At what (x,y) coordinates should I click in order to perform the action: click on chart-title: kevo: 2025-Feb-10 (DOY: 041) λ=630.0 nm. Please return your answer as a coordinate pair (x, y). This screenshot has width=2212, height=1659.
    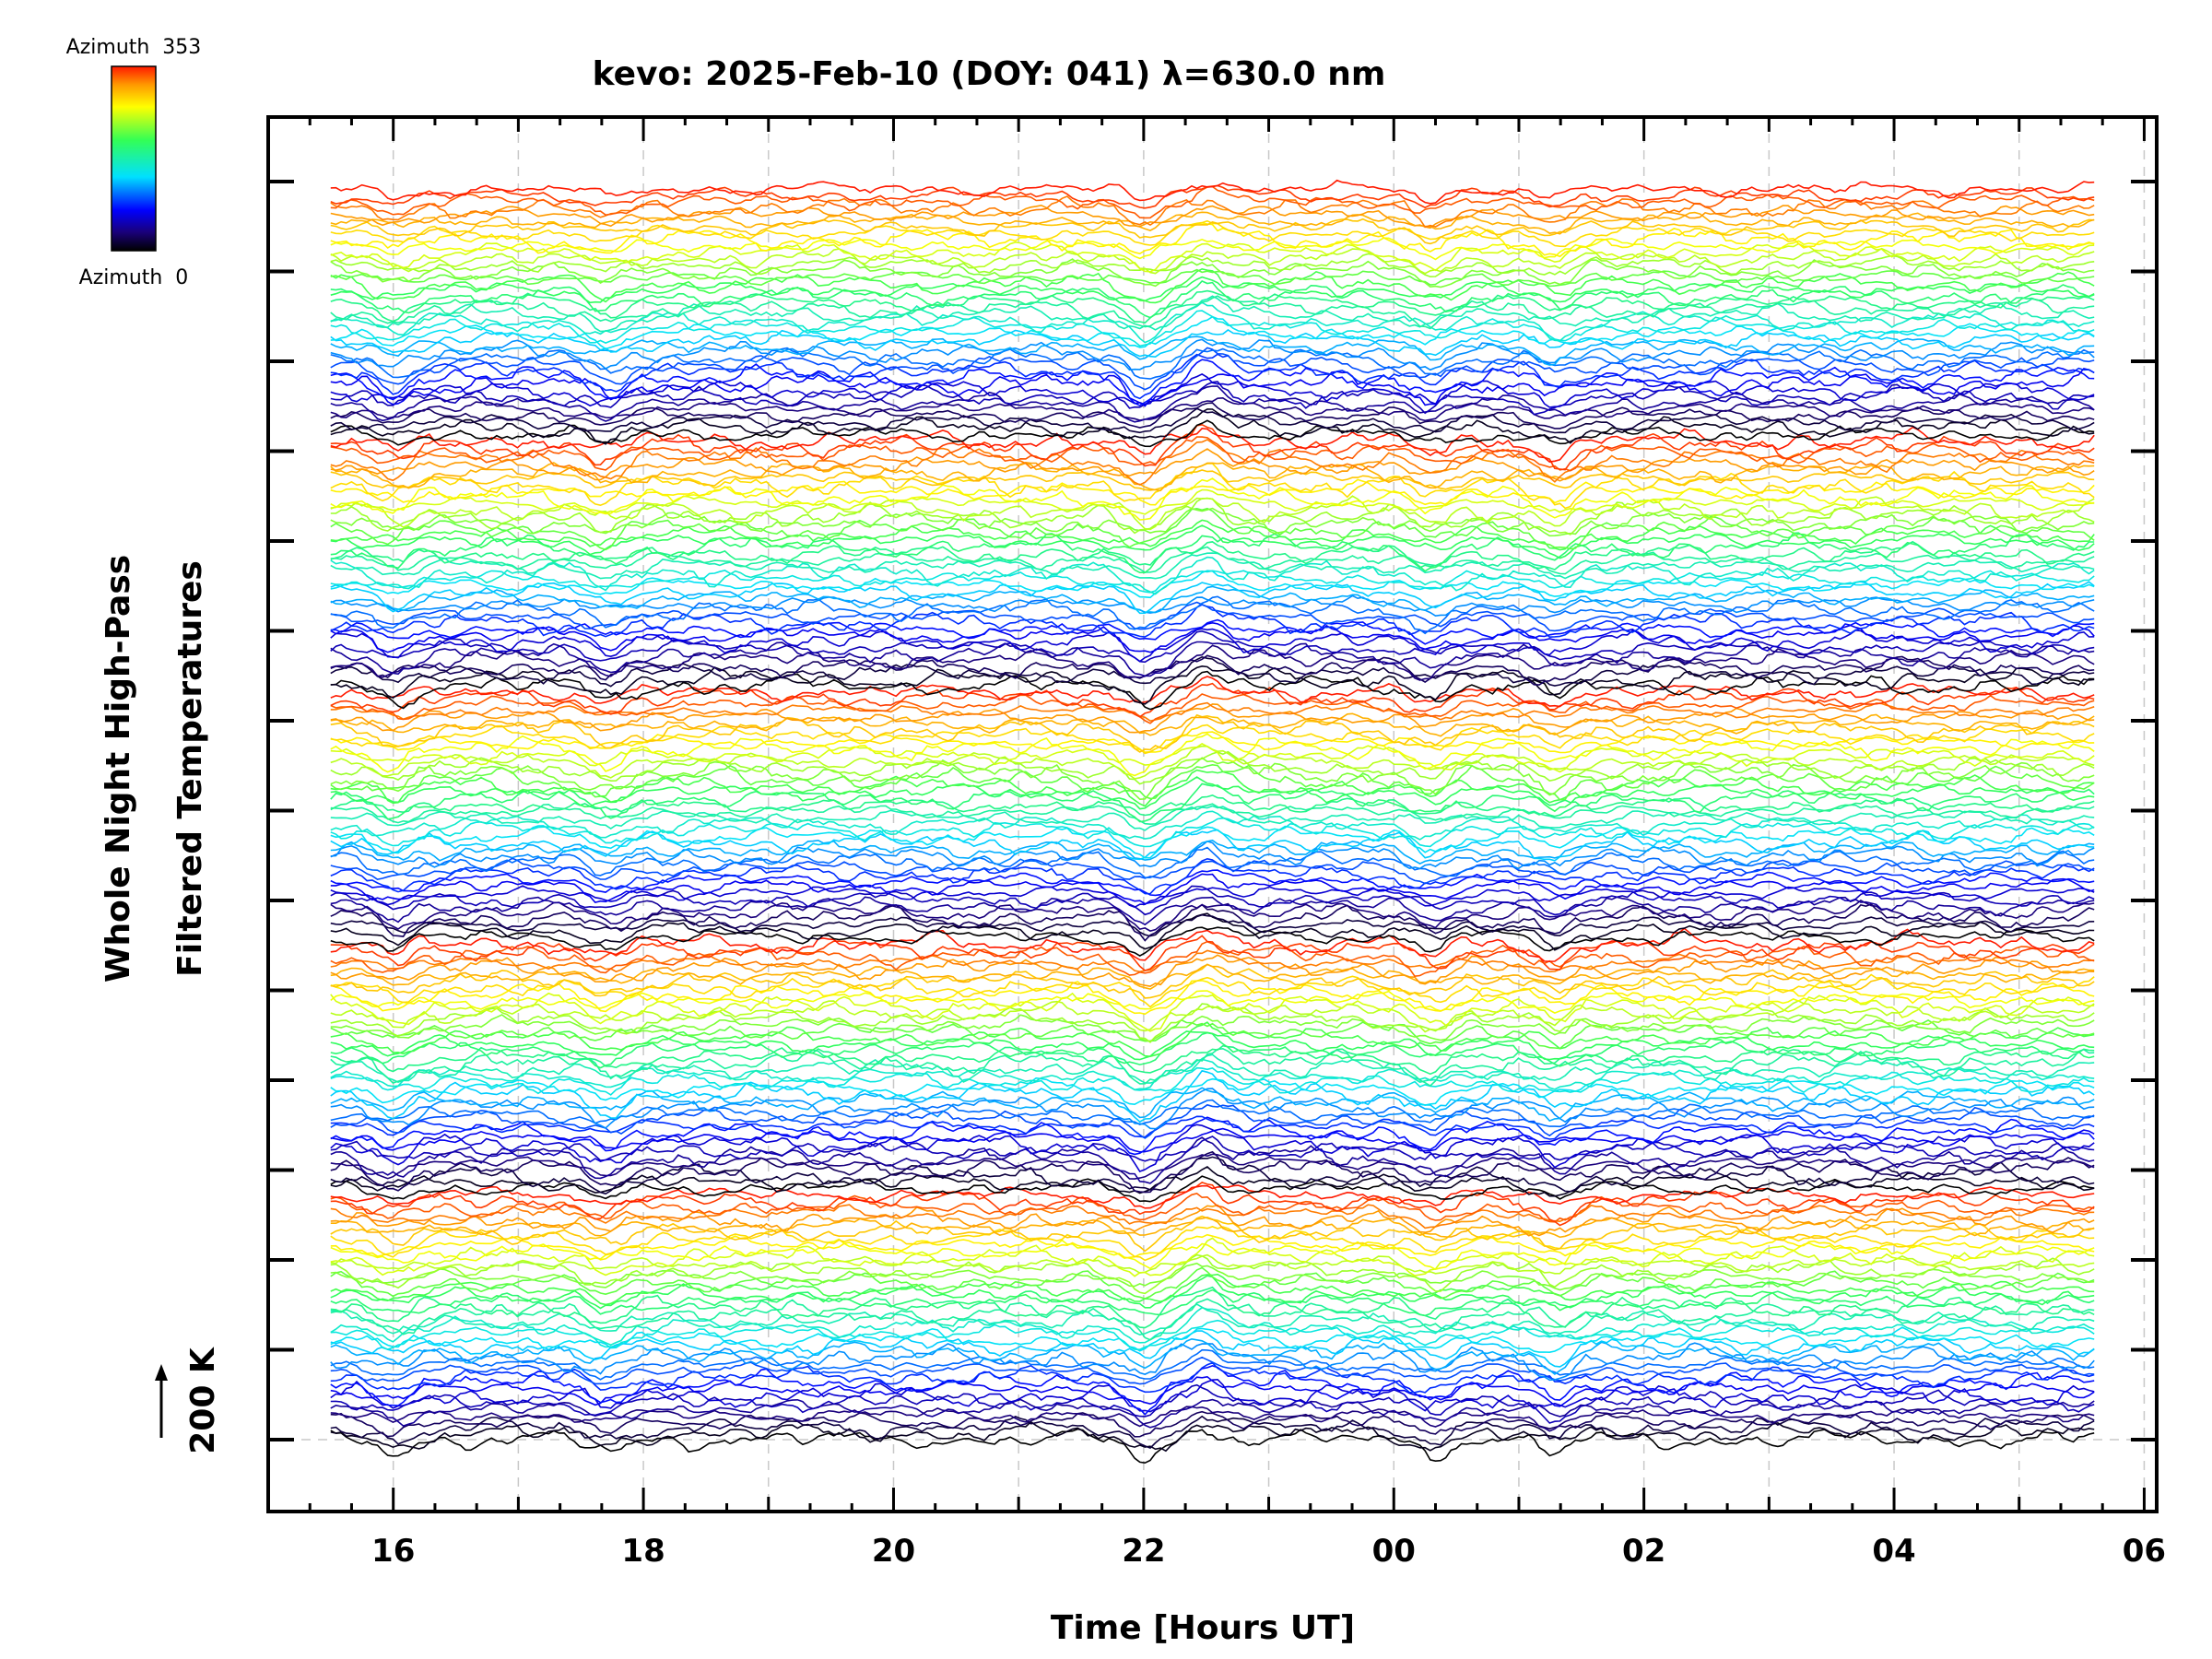
    Looking at the image, I should click on (989, 74).